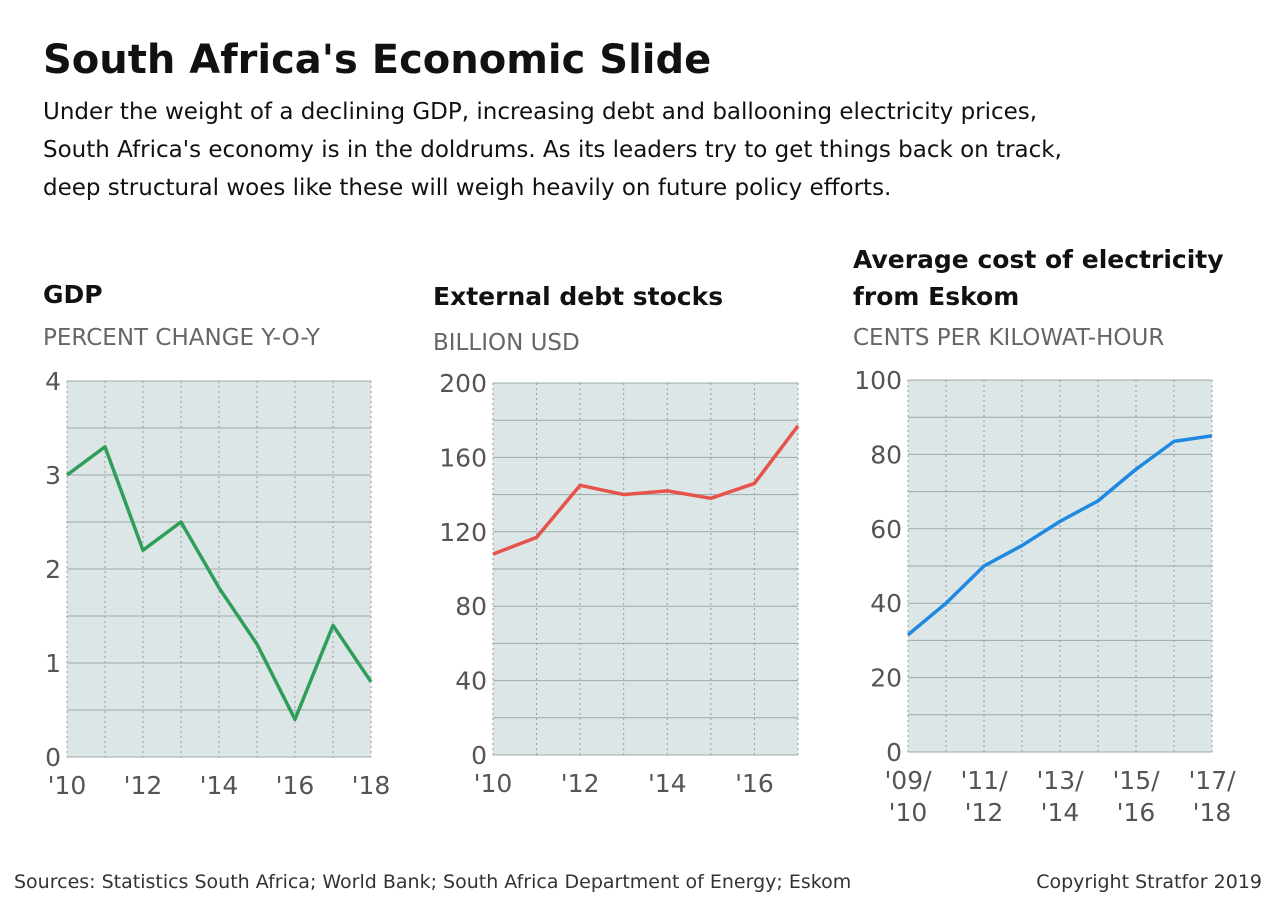  Describe the element at coordinates (377, 60) in the screenshot. I see `page-title: South Africa's Economic Slide` at that location.